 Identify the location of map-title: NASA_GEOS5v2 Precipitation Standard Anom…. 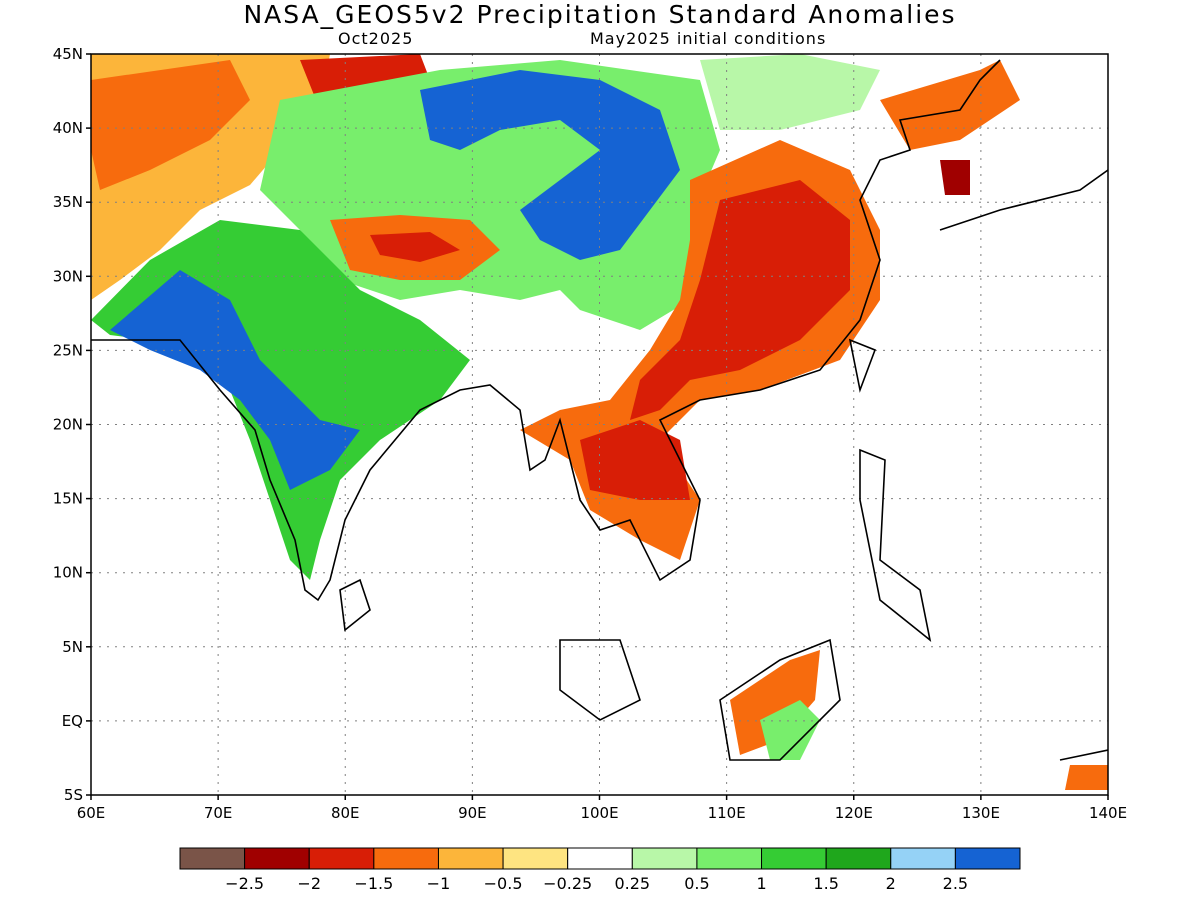
(600, 14).